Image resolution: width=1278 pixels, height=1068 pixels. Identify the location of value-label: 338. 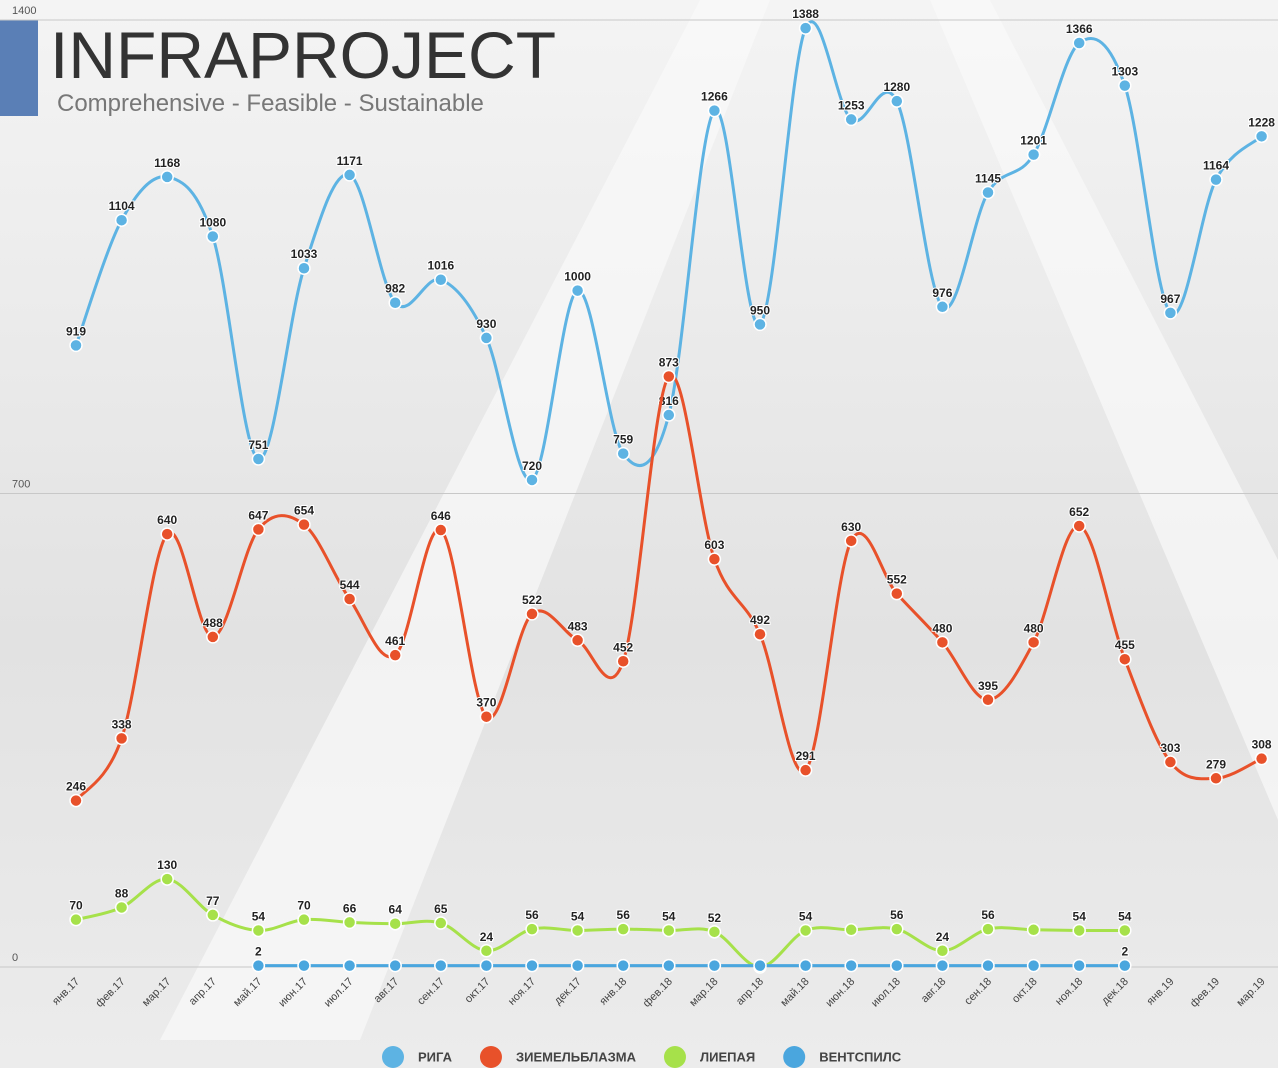
(122, 724).